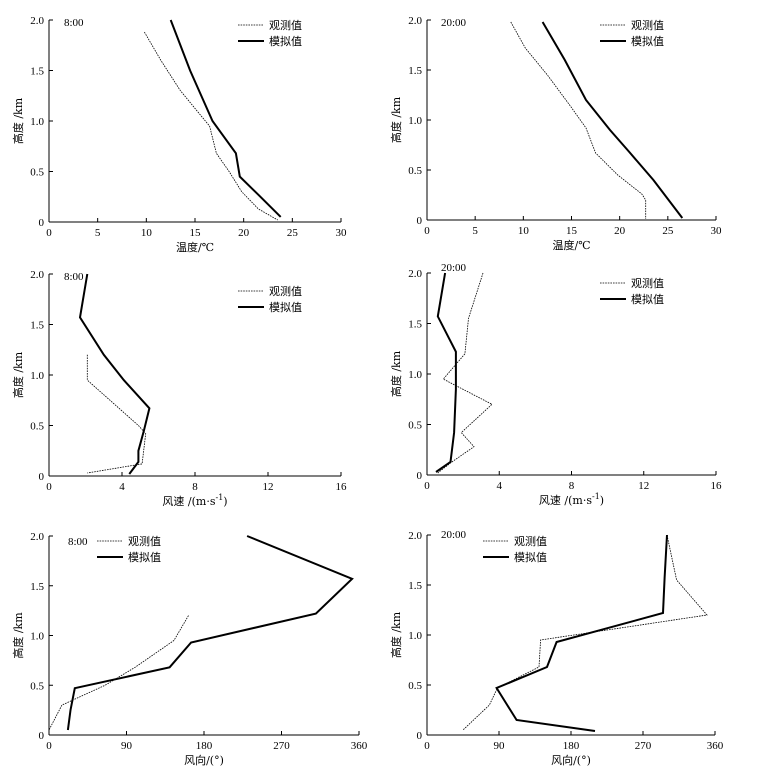 This screenshot has height=777, width=758. I want to click on x-tick-label: 30, so click(342, 233).